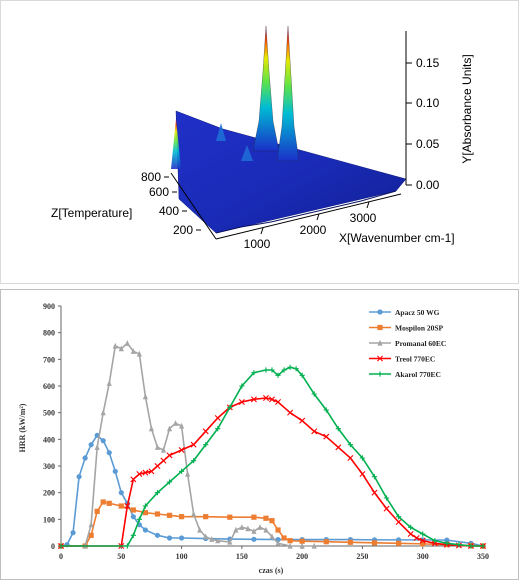  I want to click on y-tick-3d-label: 0.15, so click(428, 63).